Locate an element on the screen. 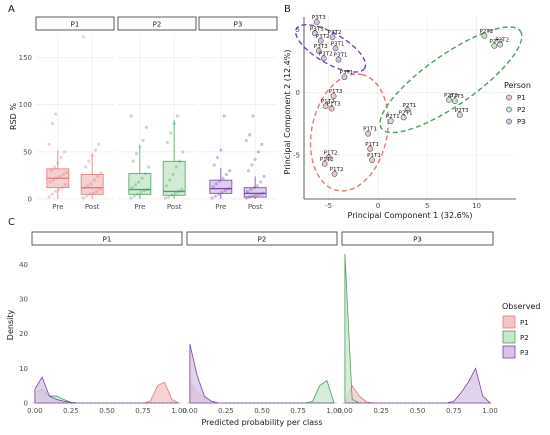 The width and height of the screenshot is (550, 435). legend-label: P1 is located at coordinates (521, 98).